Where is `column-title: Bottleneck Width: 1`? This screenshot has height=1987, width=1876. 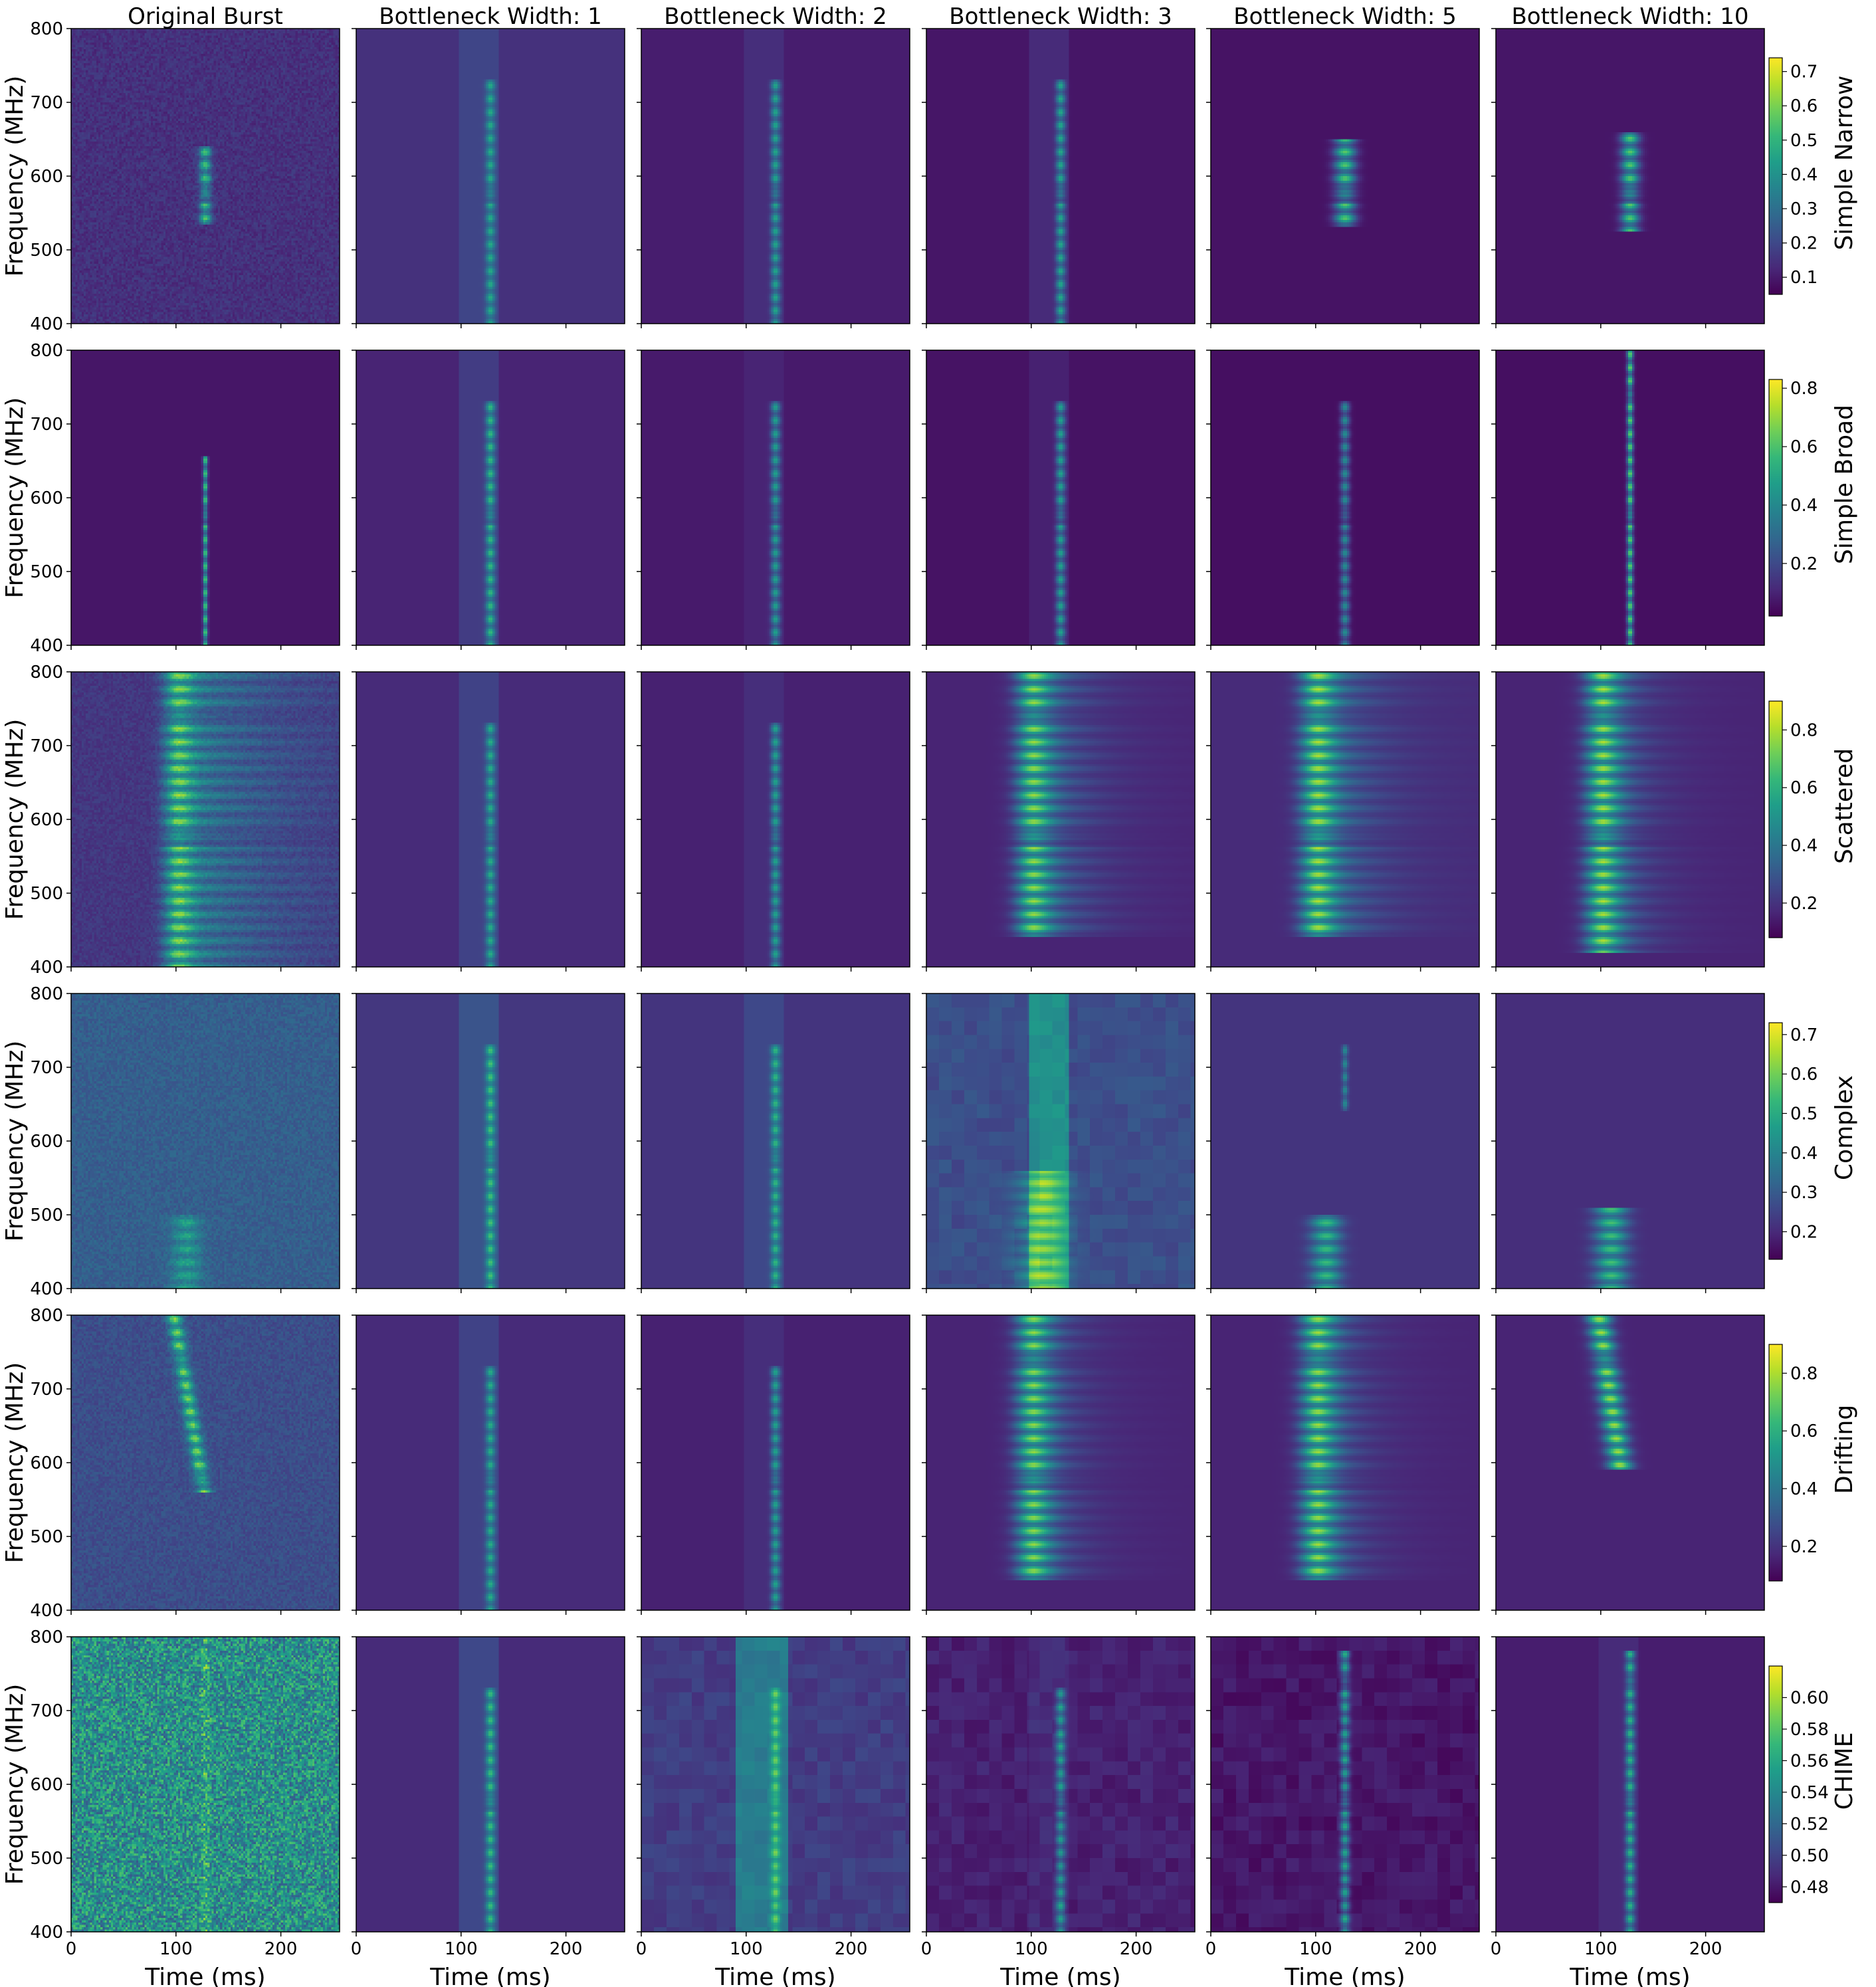 column-title: Bottleneck Width: 1 is located at coordinates (490, 16).